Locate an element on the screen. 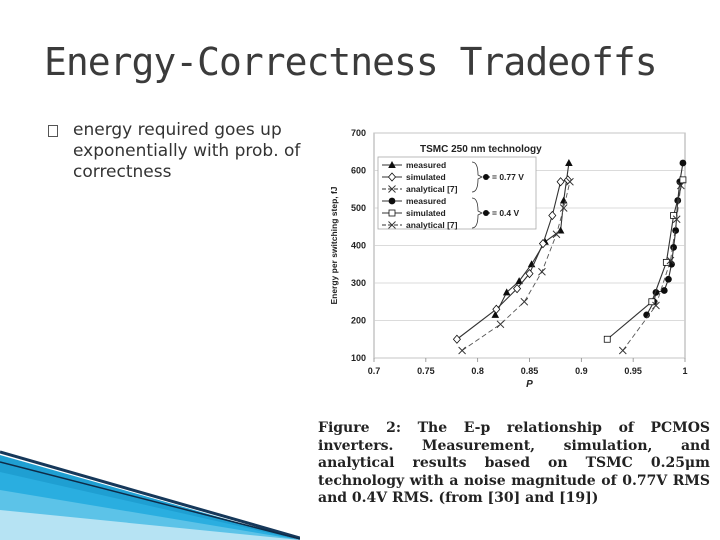  slide-title: Energy-Correctness Tradeoffs is located at coordinates (351, 62).